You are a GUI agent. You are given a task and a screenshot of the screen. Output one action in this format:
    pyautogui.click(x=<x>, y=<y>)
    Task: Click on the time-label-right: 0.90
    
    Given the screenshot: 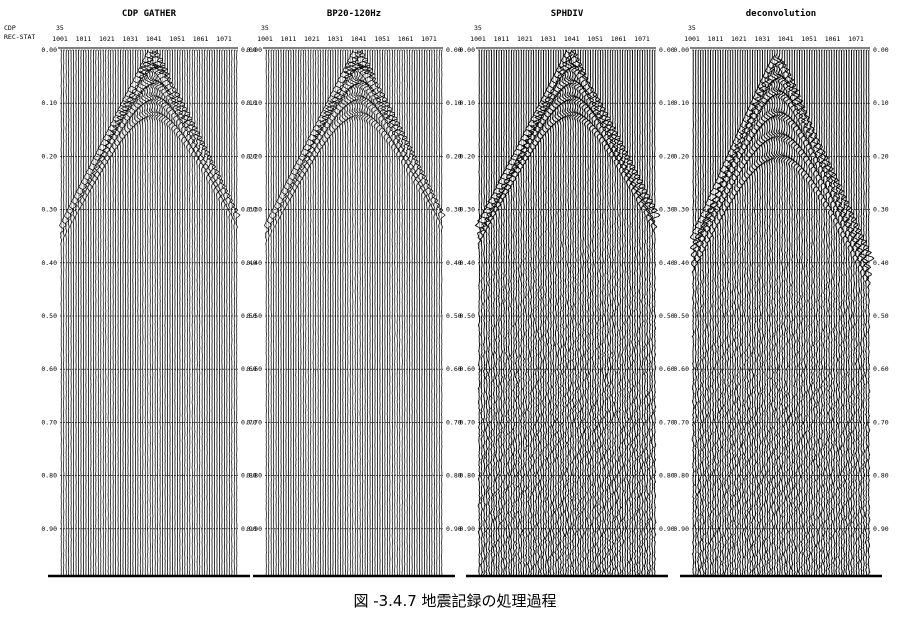 What is the action you would take?
    pyautogui.click(x=667, y=529)
    